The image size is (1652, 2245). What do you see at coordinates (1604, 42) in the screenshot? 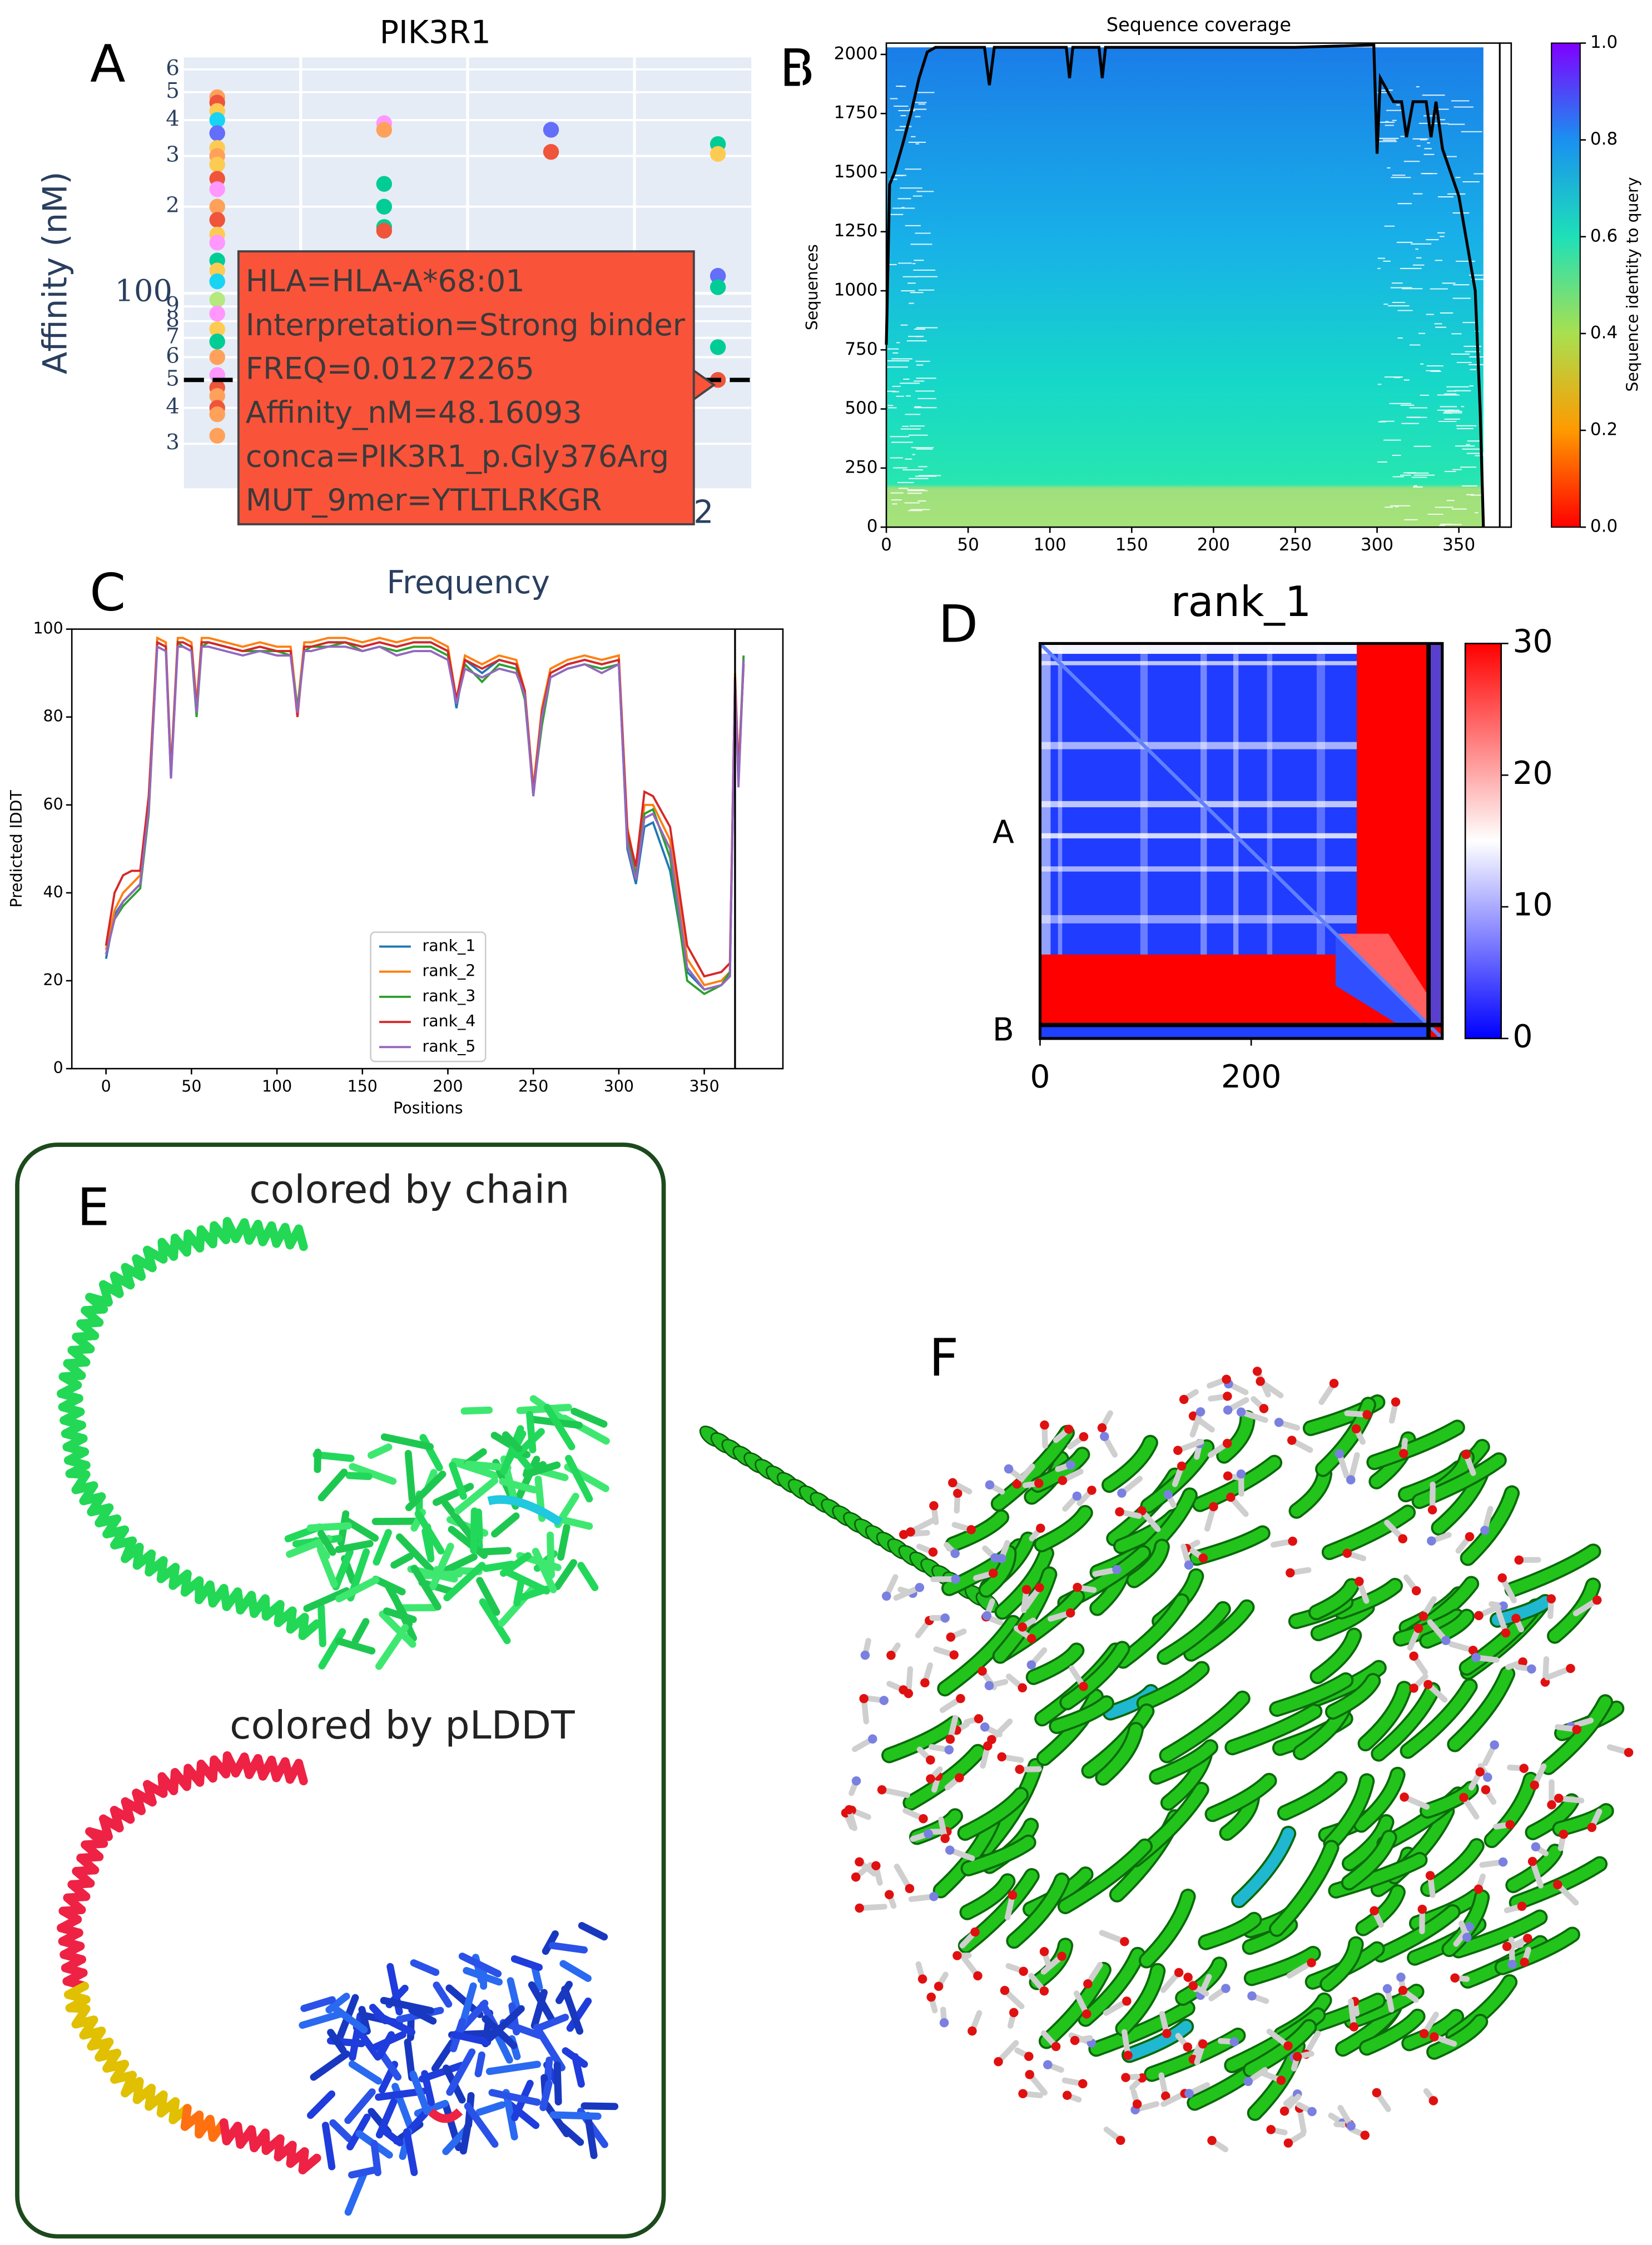
I see `colorbar-tick-label: 1.0` at bounding box center [1604, 42].